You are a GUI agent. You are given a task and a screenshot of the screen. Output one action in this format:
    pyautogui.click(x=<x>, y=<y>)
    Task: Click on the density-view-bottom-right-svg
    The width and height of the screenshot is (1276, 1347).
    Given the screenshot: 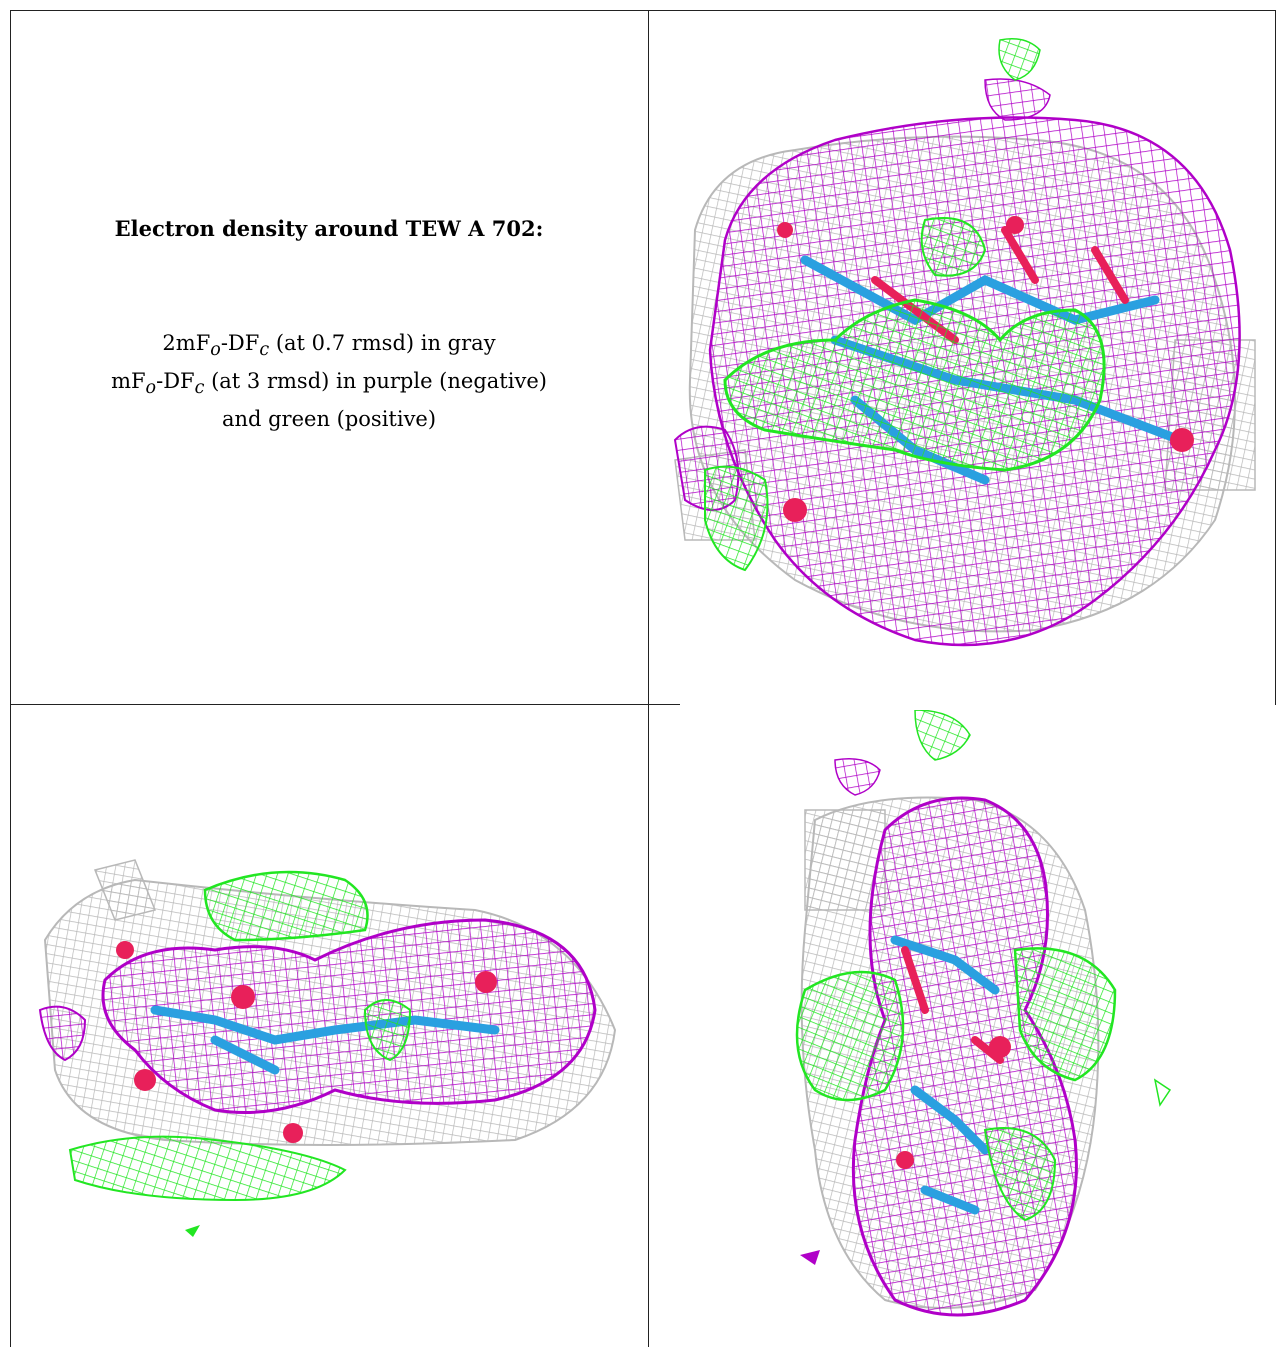 What is the action you would take?
    pyautogui.click(x=983, y=1013)
    